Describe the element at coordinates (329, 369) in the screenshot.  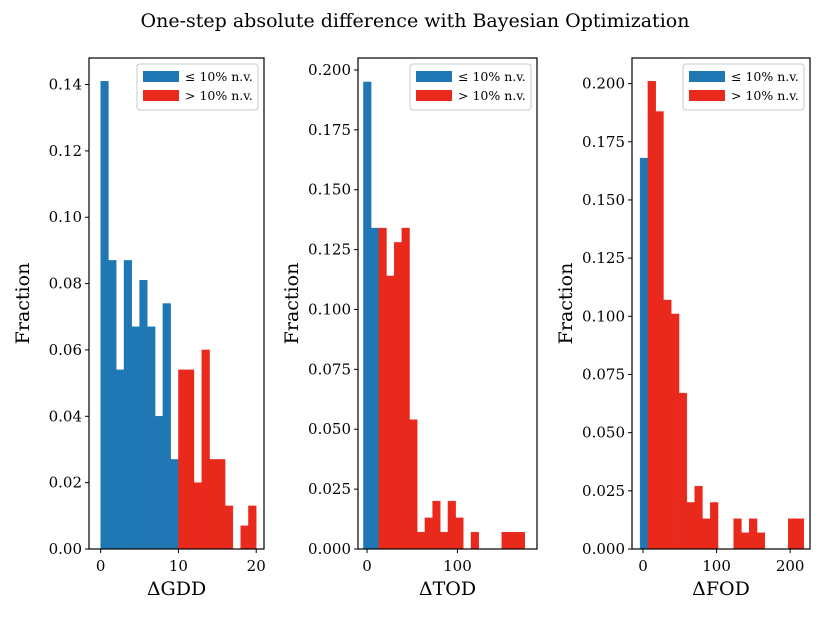
I see `y-tick-label: 0.075` at that location.